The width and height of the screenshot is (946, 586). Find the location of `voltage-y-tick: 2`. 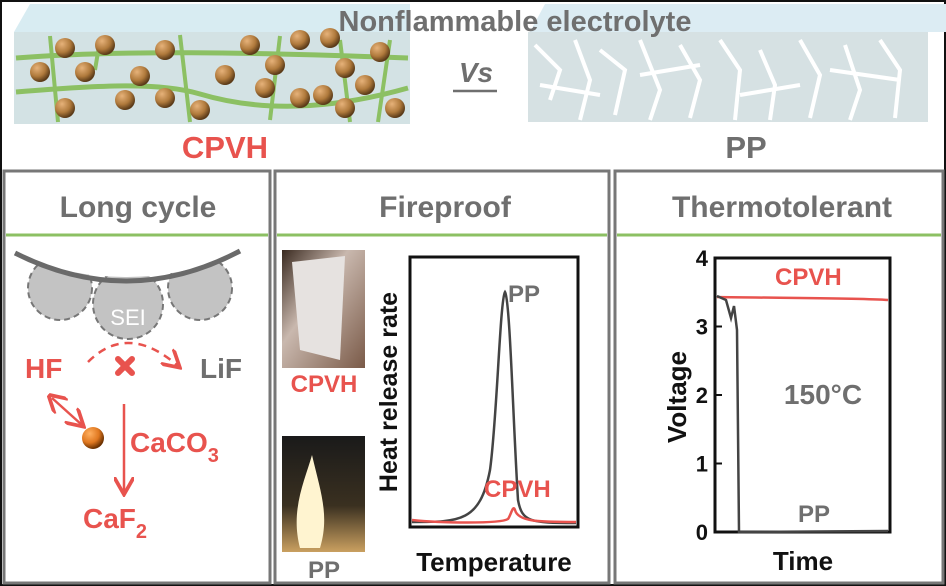

voltage-y-tick: 2 is located at coordinates (702, 395).